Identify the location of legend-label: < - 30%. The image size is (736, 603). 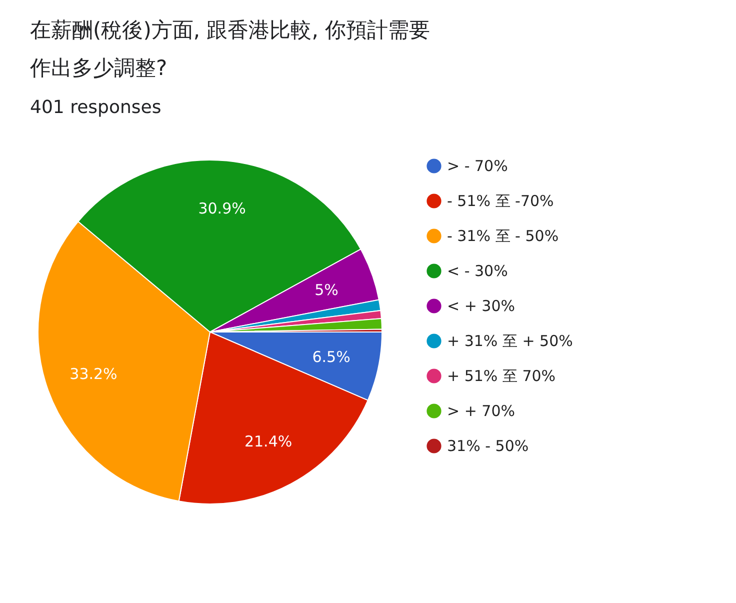
(477, 271).